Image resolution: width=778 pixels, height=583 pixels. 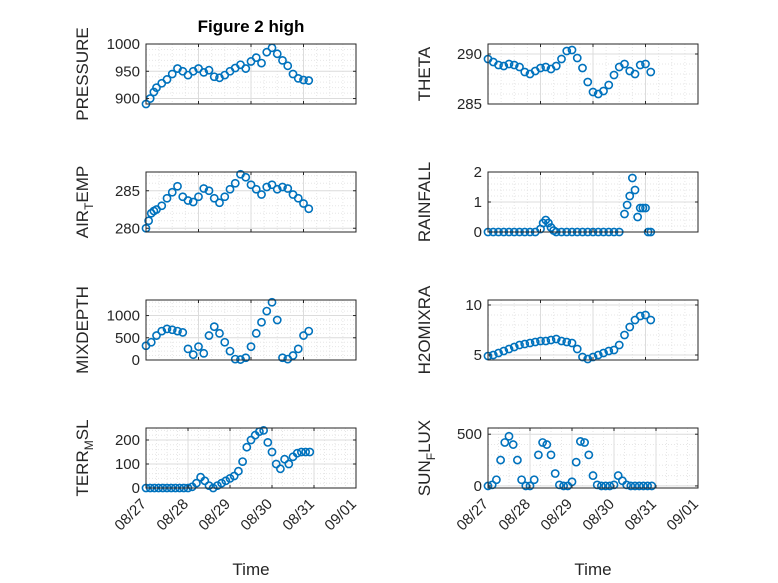 I want to click on x-tick-label: 08/30, so click(x=256, y=515).